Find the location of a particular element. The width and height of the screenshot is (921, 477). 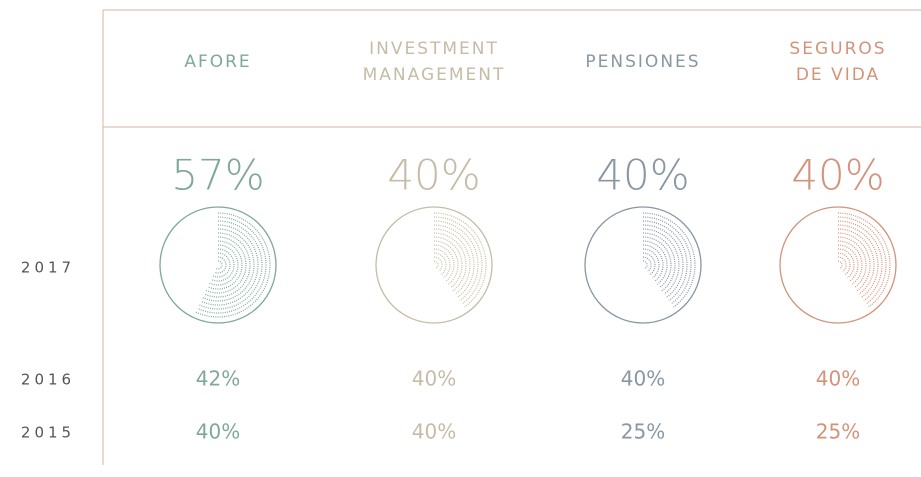

column-header: SEGUROS is located at coordinates (837, 49).